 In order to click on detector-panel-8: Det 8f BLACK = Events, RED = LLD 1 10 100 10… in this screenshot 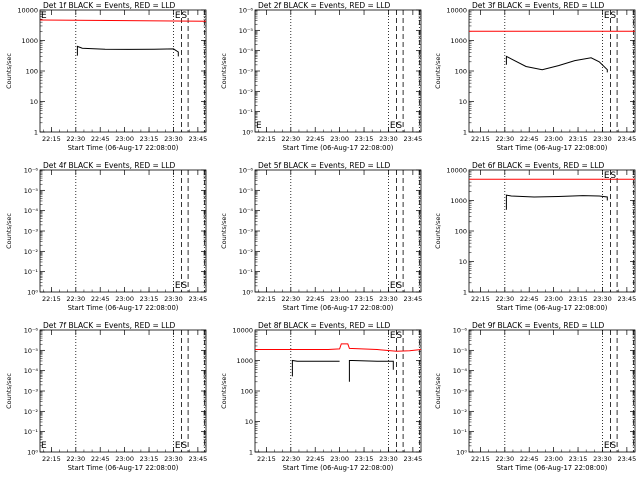, I will do `click(321, 396)`.